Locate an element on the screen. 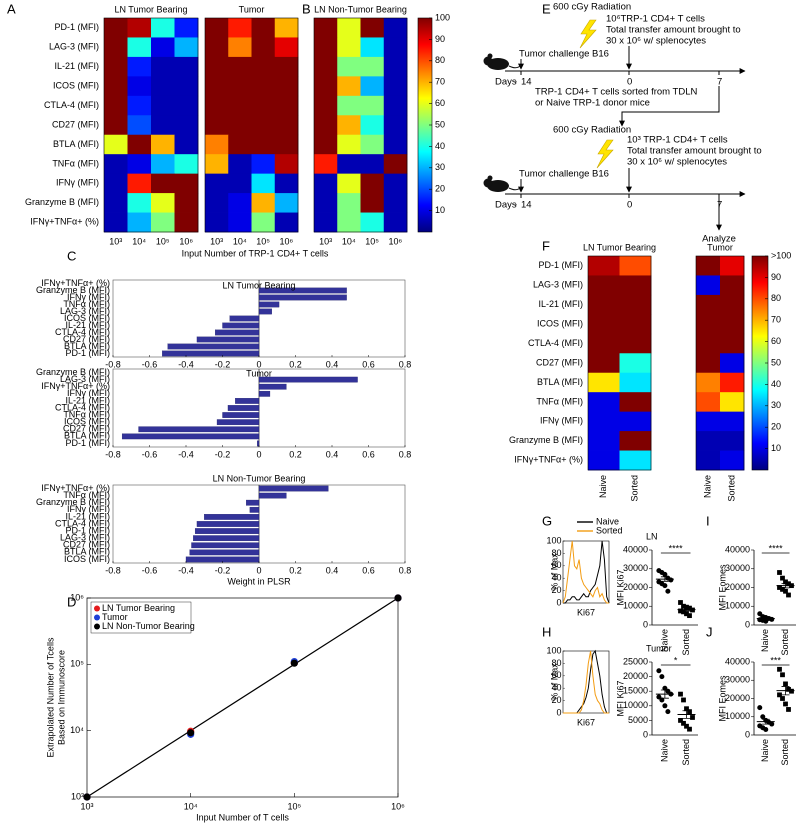 The width and height of the screenshot is (800, 824). colorbar-tick-label: 90 is located at coordinates (440, 39).